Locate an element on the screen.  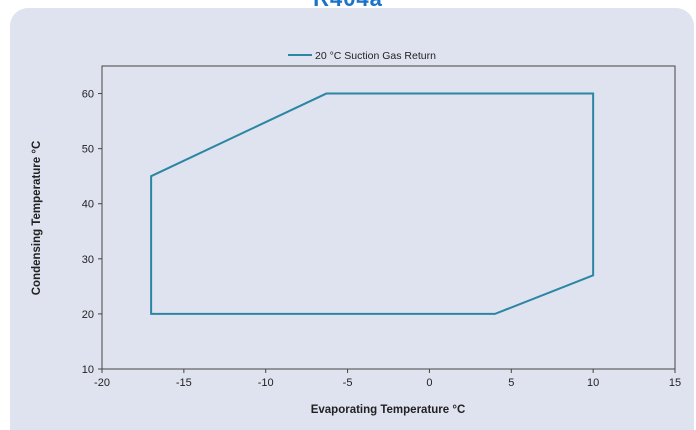
x-axis-label: Evaporating Temperature °C is located at coordinates (388, 410).